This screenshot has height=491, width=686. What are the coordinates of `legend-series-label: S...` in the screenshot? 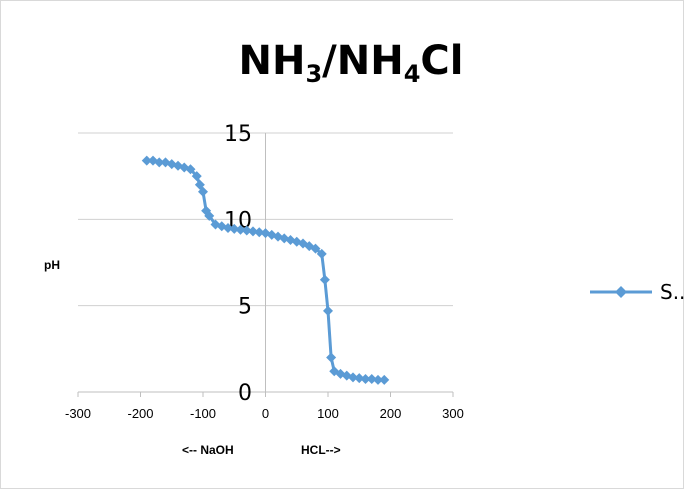 It's located at (673, 292).